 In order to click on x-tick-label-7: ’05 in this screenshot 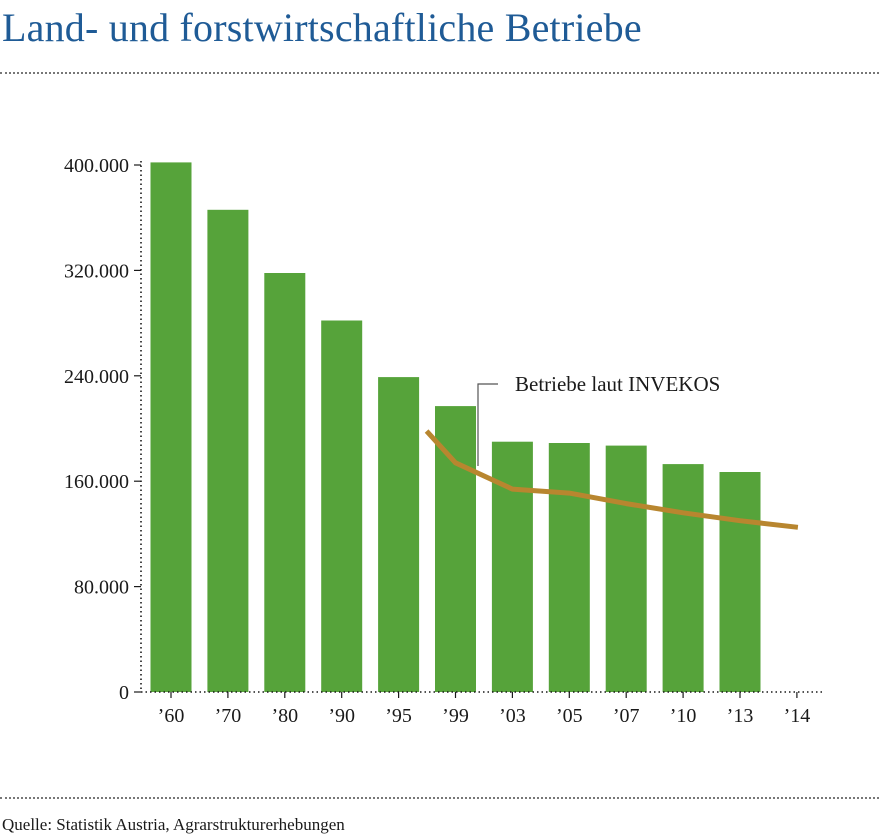, I will do `click(569, 716)`.